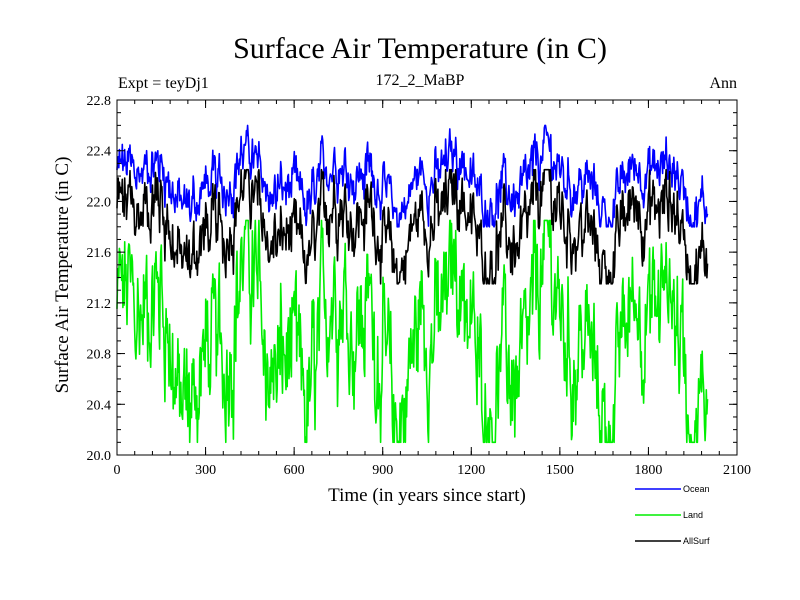 The width and height of the screenshot is (800, 600). Describe the element at coordinates (693, 515) in the screenshot. I see `legend-label-land: Land` at that location.